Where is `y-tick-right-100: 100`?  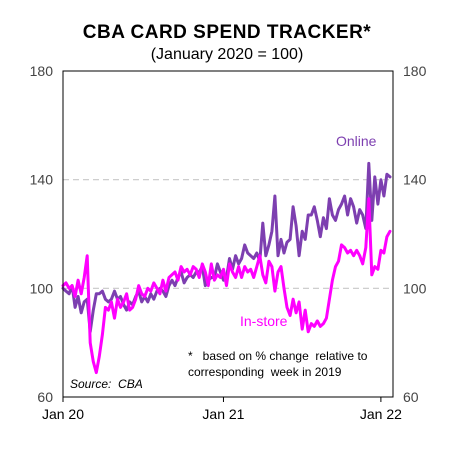 y-tick-right-100: 100 is located at coordinates (415, 288).